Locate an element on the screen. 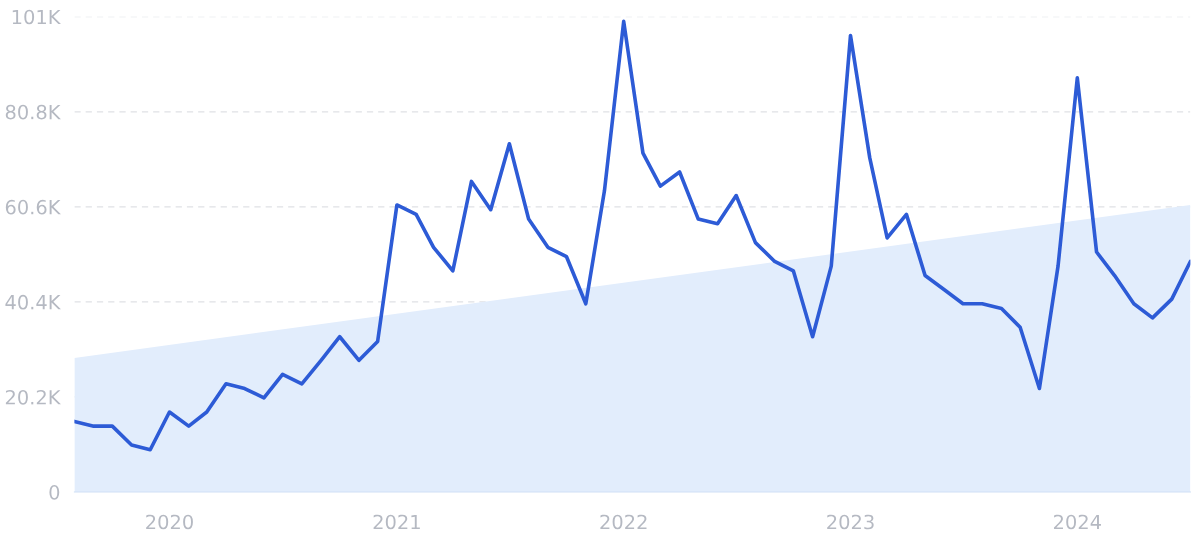 The width and height of the screenshot is (1200, 556). y-tick-label: 60.6K is located at coordinates (33, 207).